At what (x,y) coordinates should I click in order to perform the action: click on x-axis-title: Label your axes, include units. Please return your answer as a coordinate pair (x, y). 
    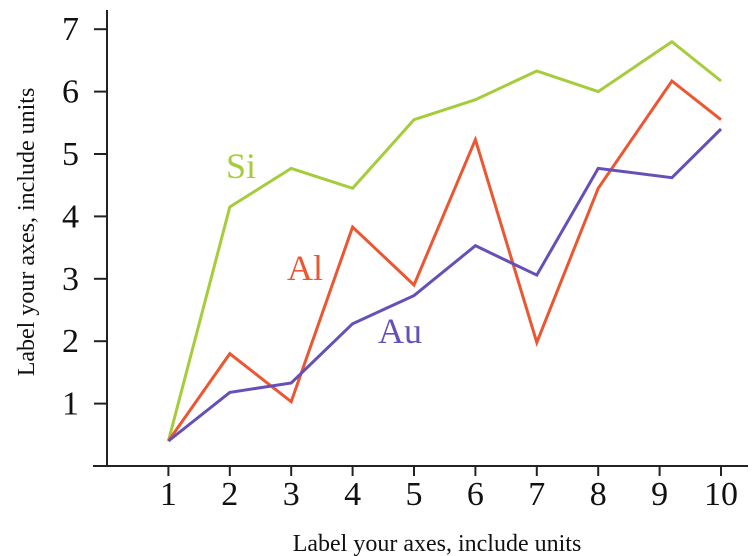
    Looking at the image, I should click on (437, 543).